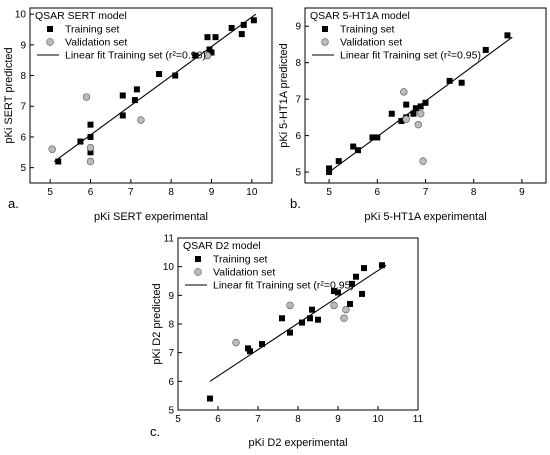  What do you see at coordinates (329, 192) in the screenshot?
I see `x-tick-label: 5` at bounding box center [329, 192].